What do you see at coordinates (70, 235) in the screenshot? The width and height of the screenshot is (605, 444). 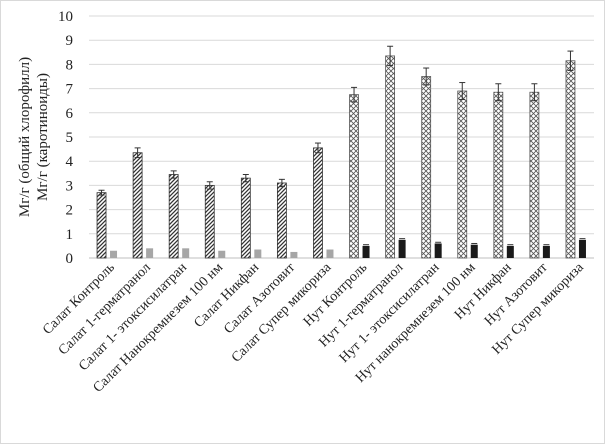 I see `y-tick-label: 1` at bounding box center [70, 235].